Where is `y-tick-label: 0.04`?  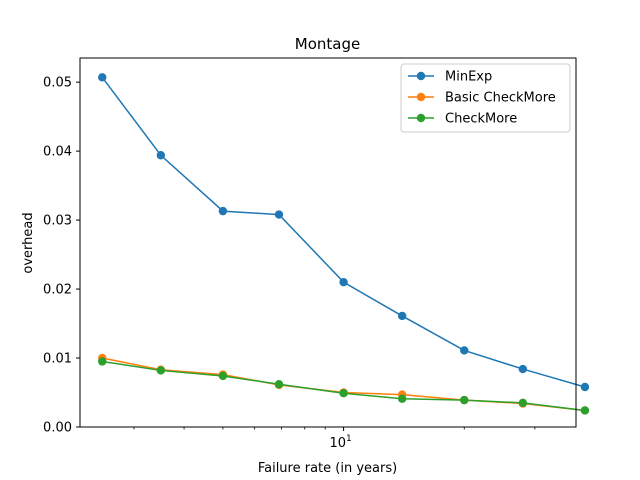 y-tick-label: 0.04 is located at coordinates (57, 152).